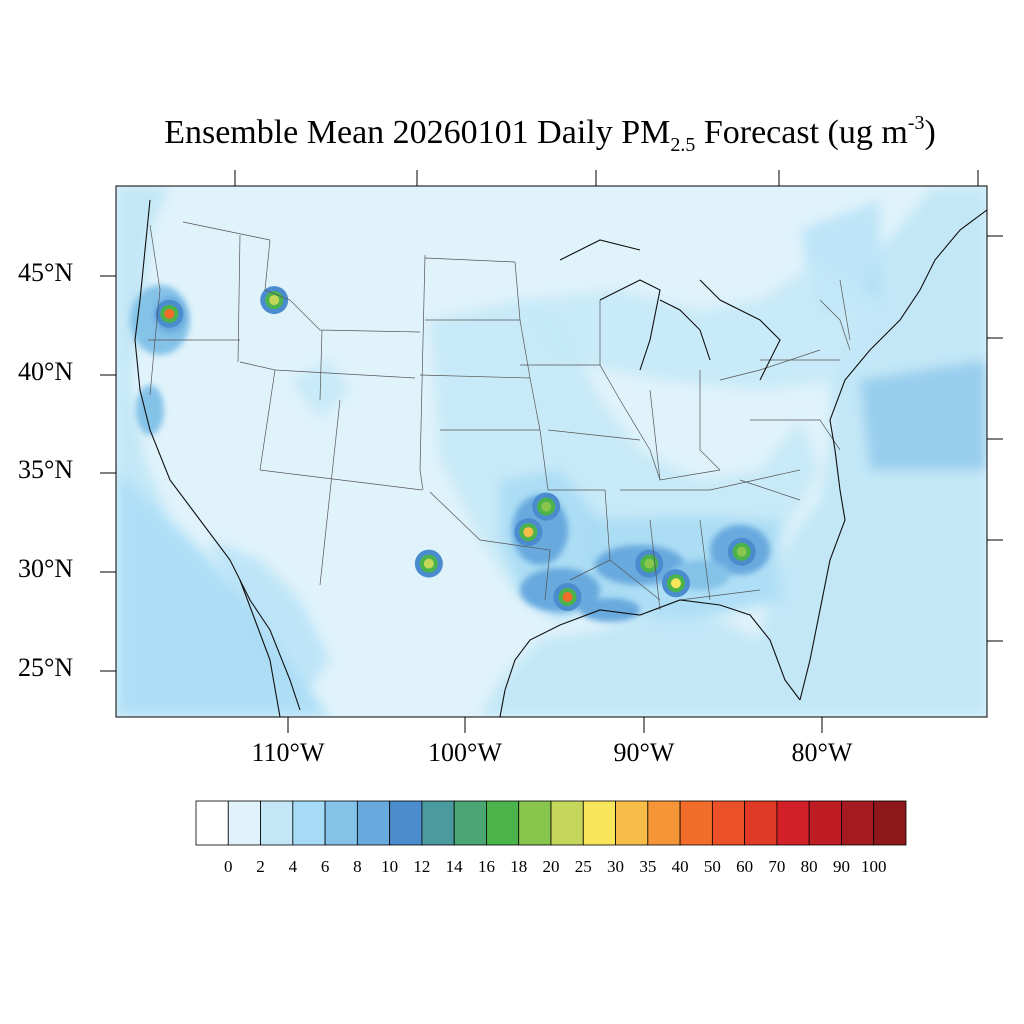  I want to click on colorbar-label: 80, so click(809, 866).